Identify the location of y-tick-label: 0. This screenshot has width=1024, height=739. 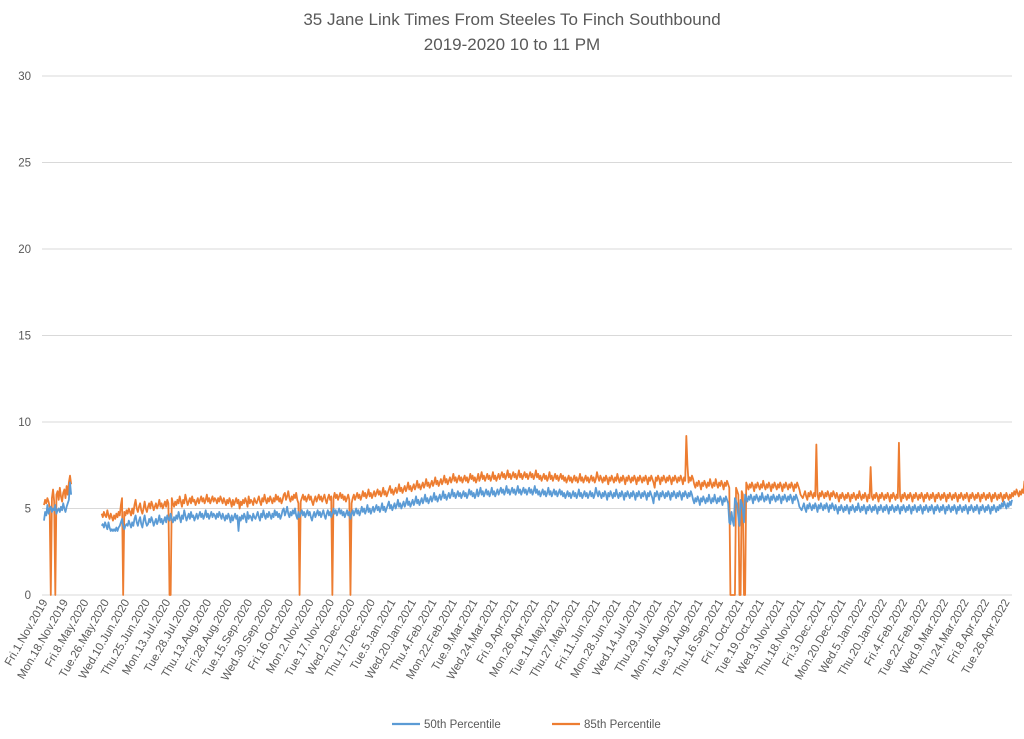
(28, 596).